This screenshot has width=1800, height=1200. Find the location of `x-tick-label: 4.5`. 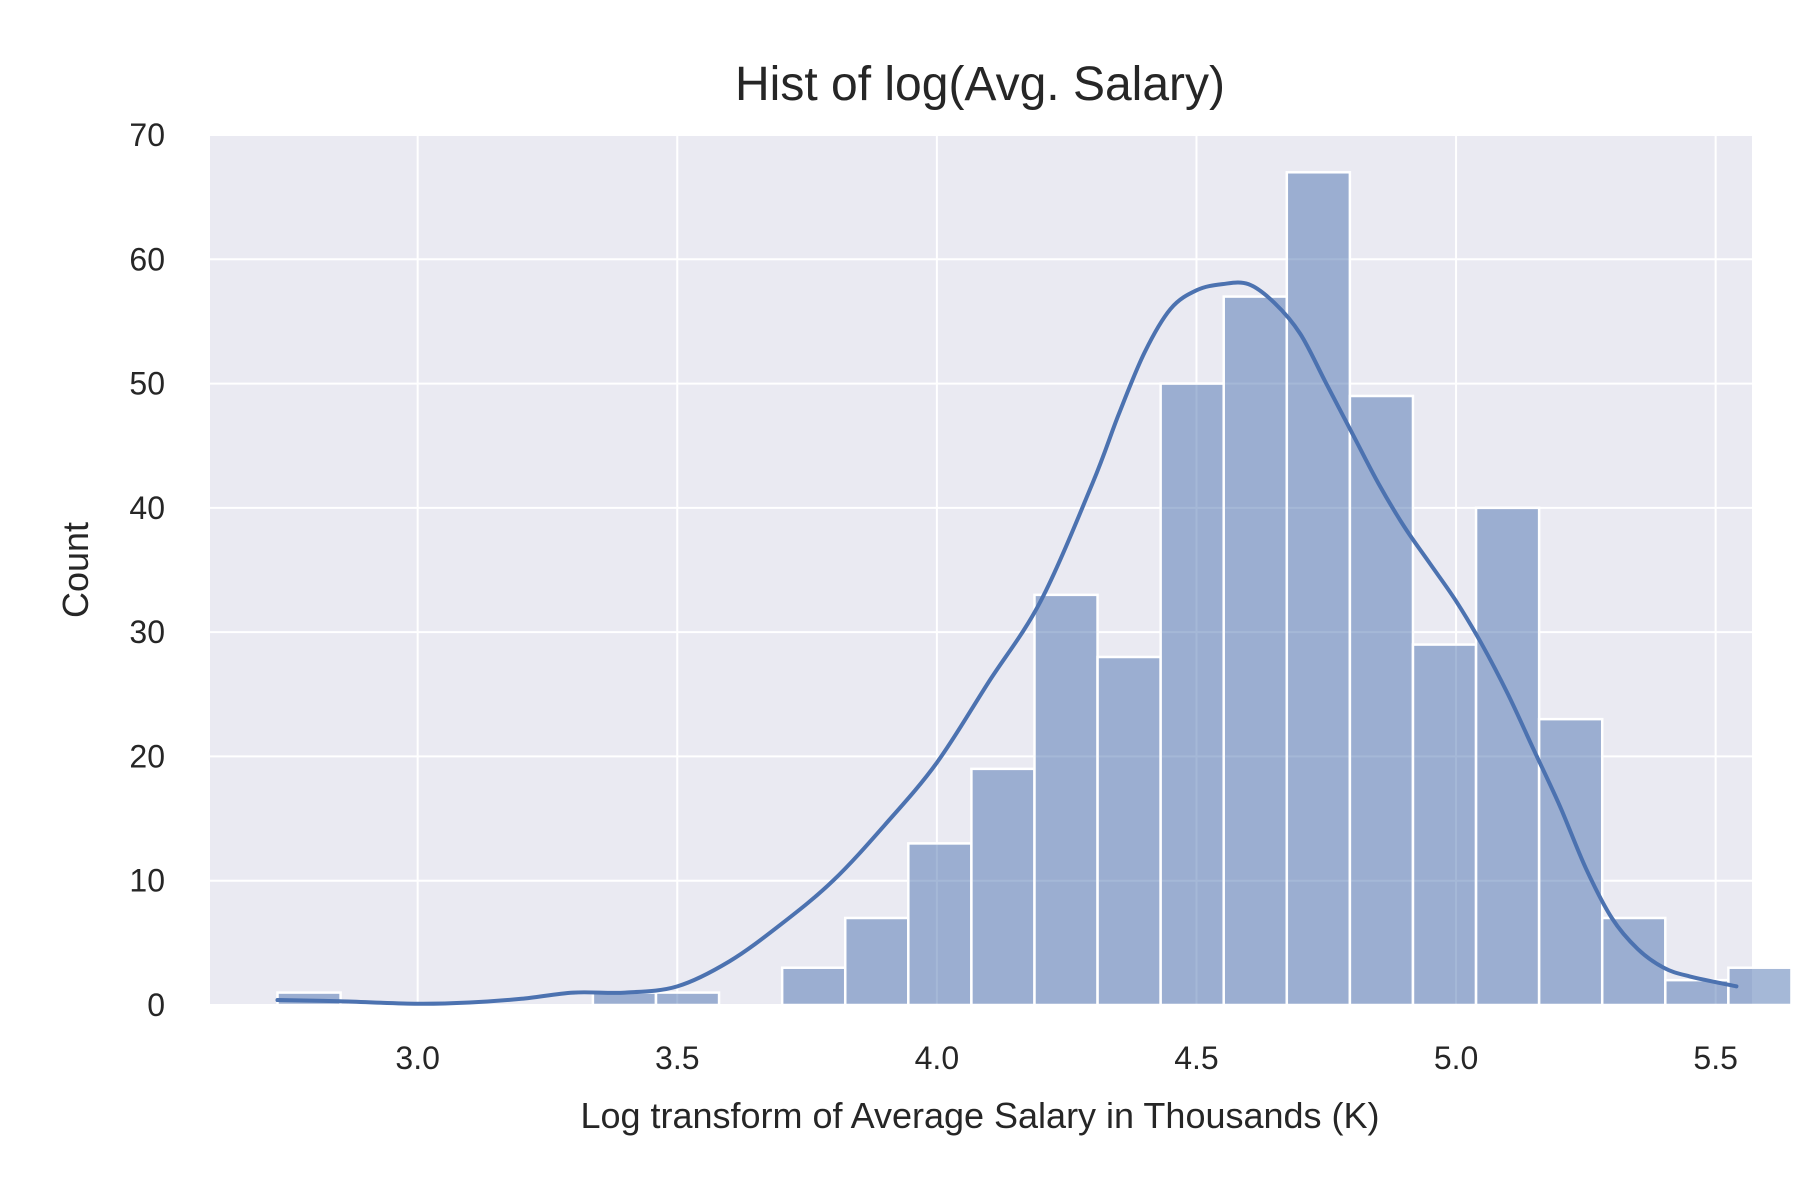

x-tick-label: 4.5 is located at coordinates (1196, 1058).